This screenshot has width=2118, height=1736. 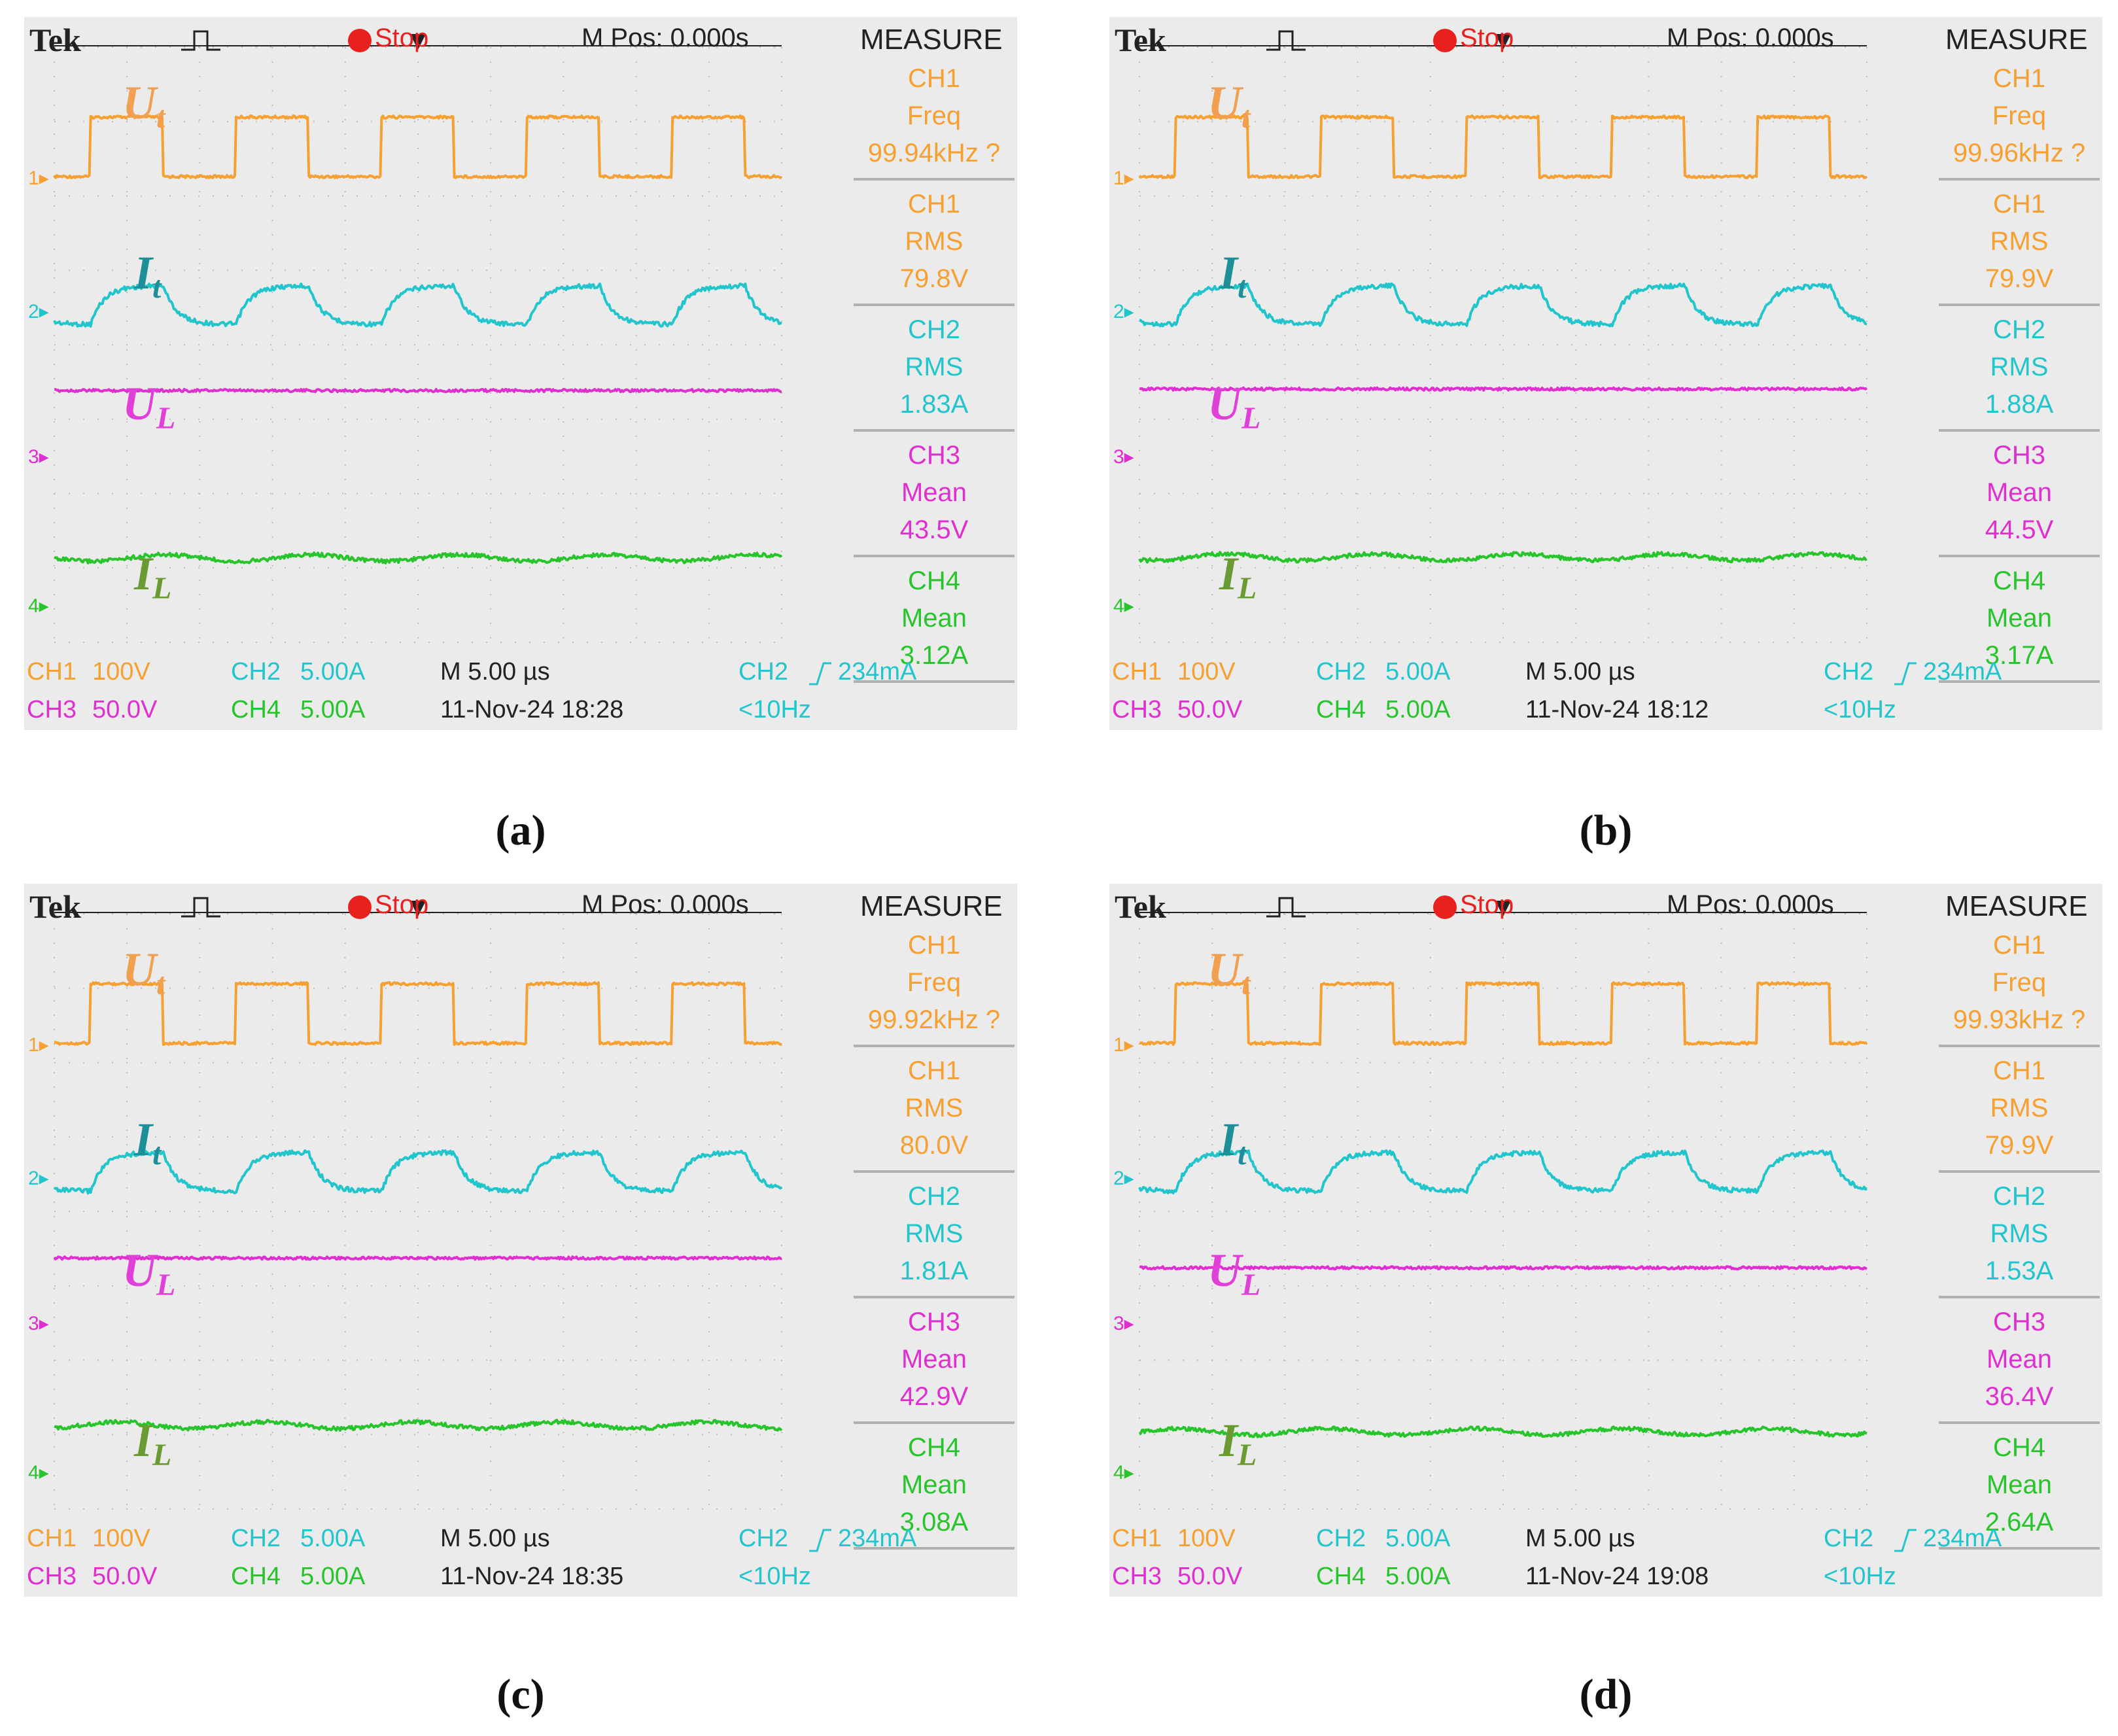 I want to click on graticule-grid, so click(x=1503, y=344).